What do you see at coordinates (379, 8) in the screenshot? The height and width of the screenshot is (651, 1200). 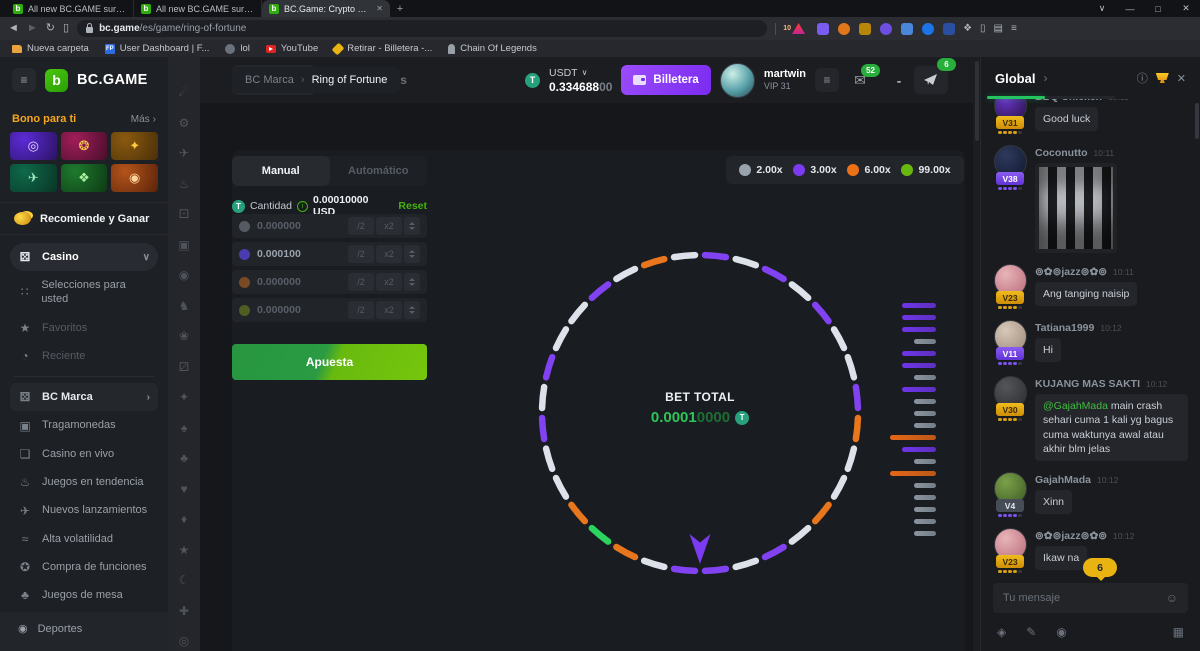 I see `tab-close-icon: ✕` at bounding box center [379, 8].